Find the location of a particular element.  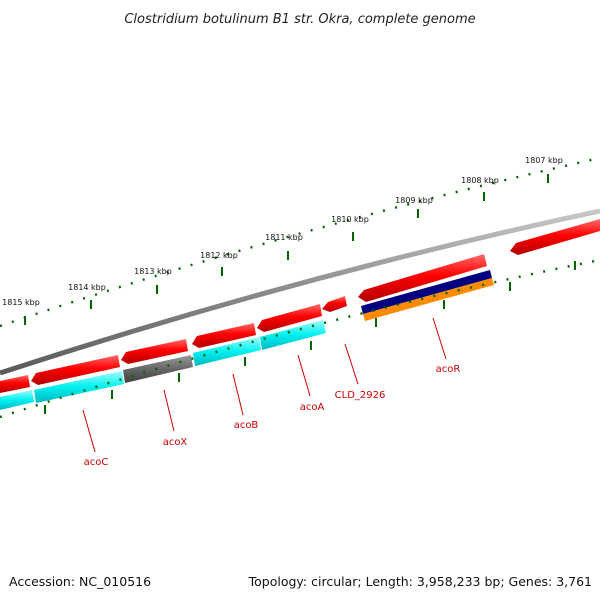

tick-label-1810: 1810 kbp is located at coordinates (350, 219).